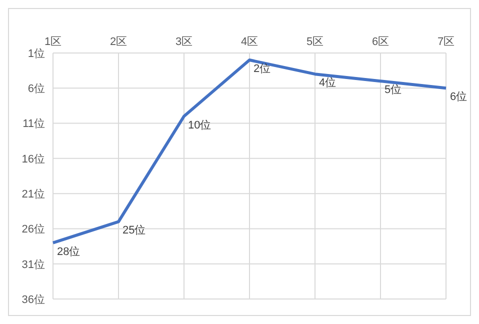 The height and width of the screenshot is (324, 479). What do you see at coordinates (36, 89) in the screenshot?
I see `y-tick-label: 6位` at bounding box center [36, 89].